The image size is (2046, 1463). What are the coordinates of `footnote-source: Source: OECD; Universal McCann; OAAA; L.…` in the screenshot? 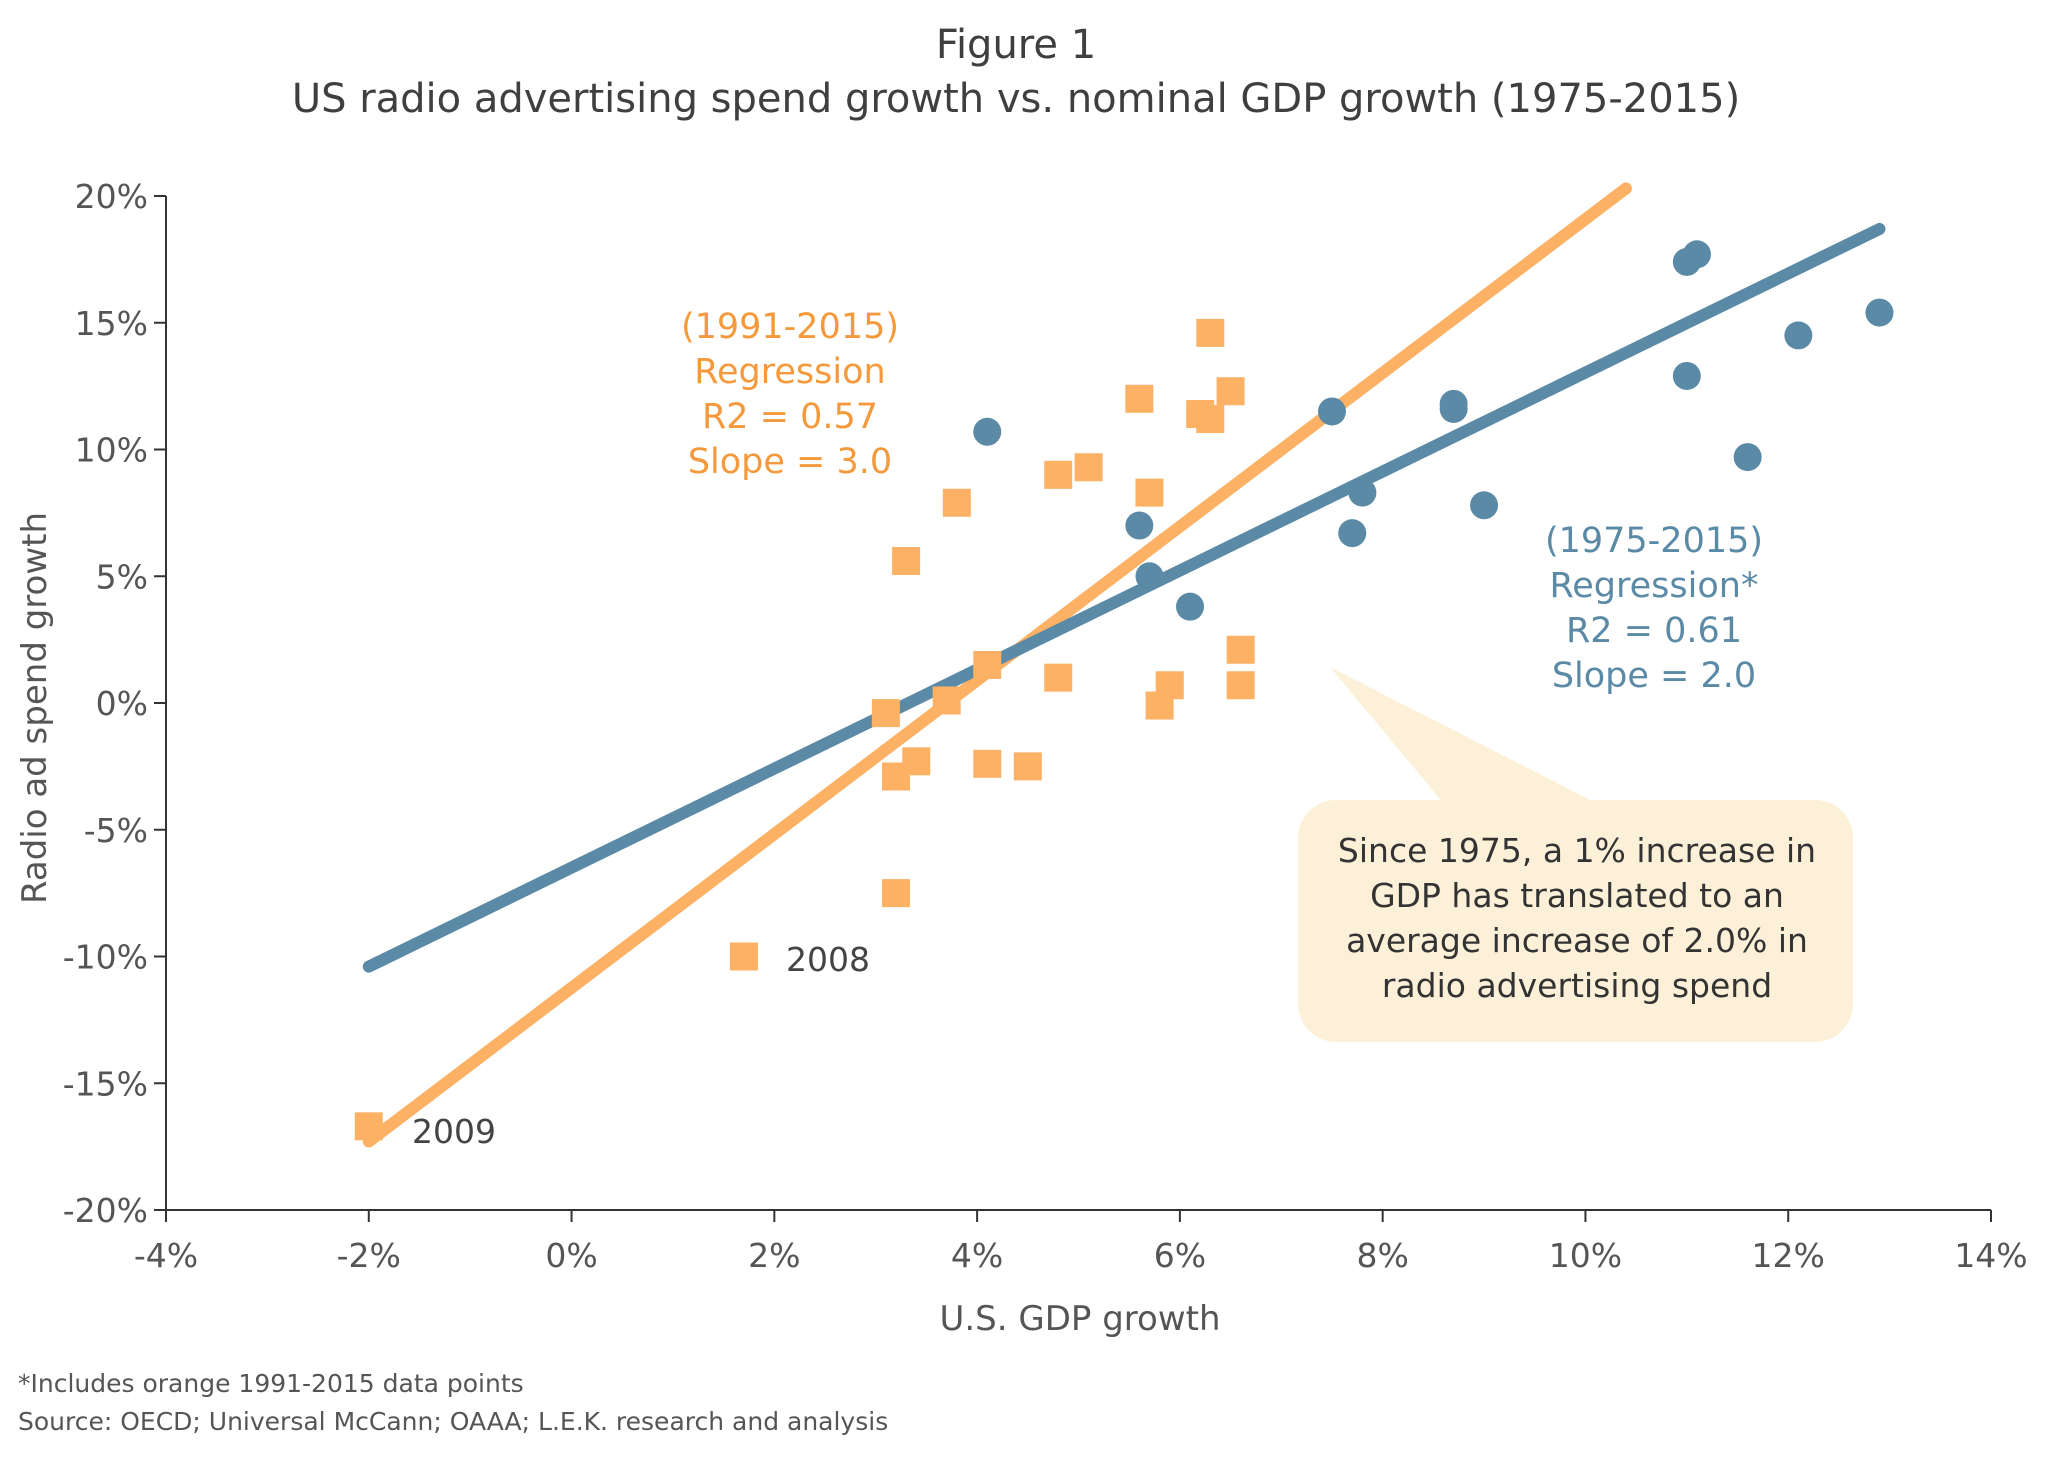 It's located at (453, 1421).